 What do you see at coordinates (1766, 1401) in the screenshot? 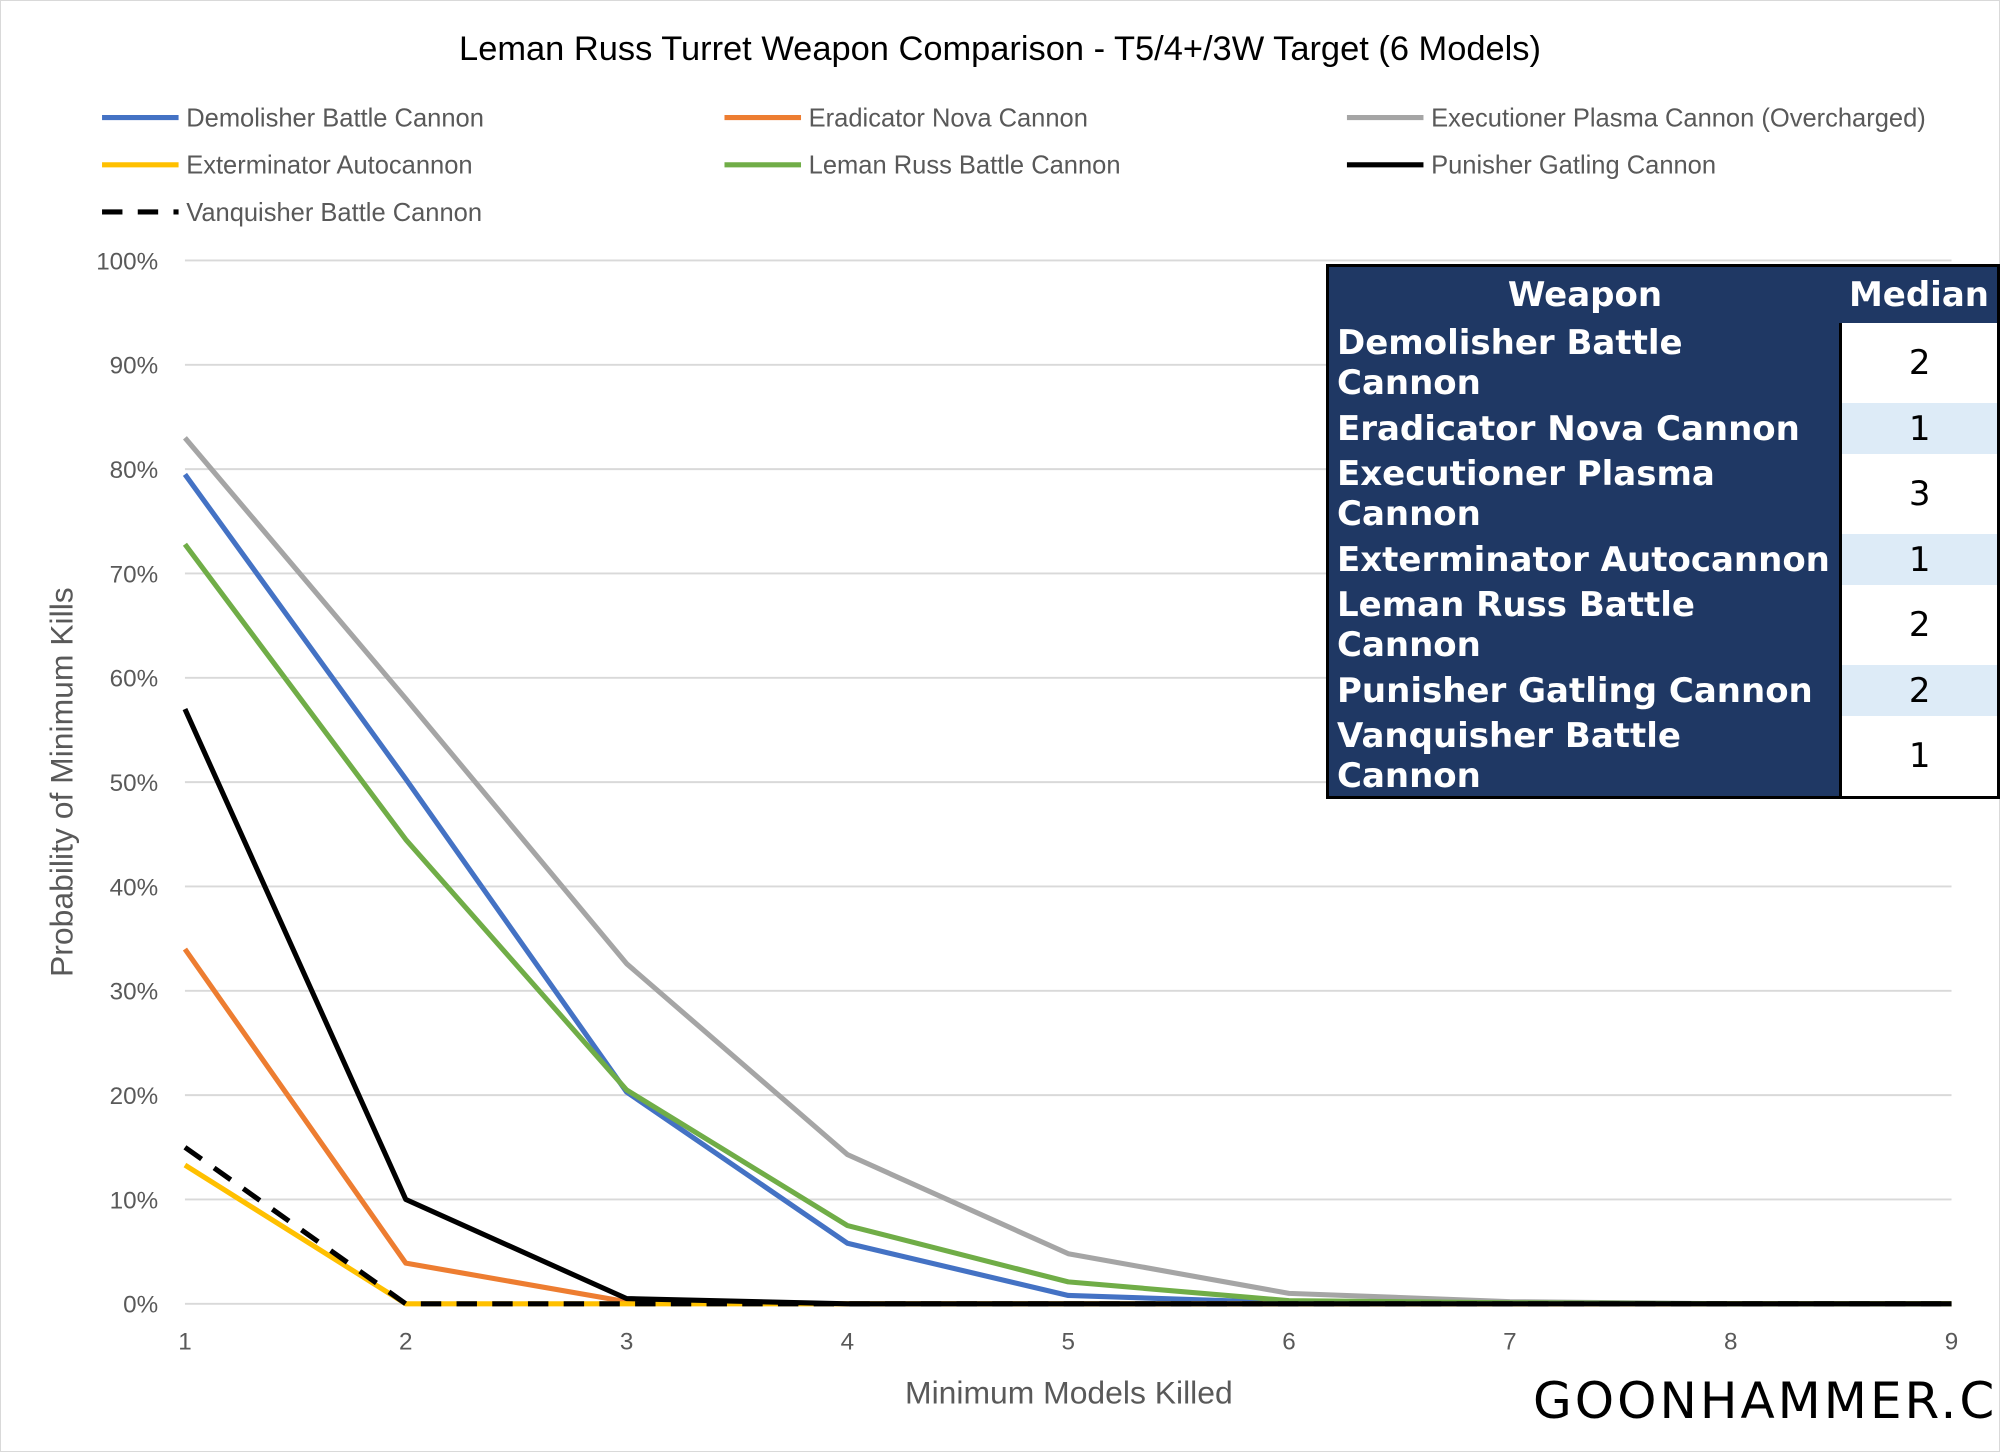
I see `goonhammer-logo: GOONHAMMER.COM` at bounding box center [1766, 1401].